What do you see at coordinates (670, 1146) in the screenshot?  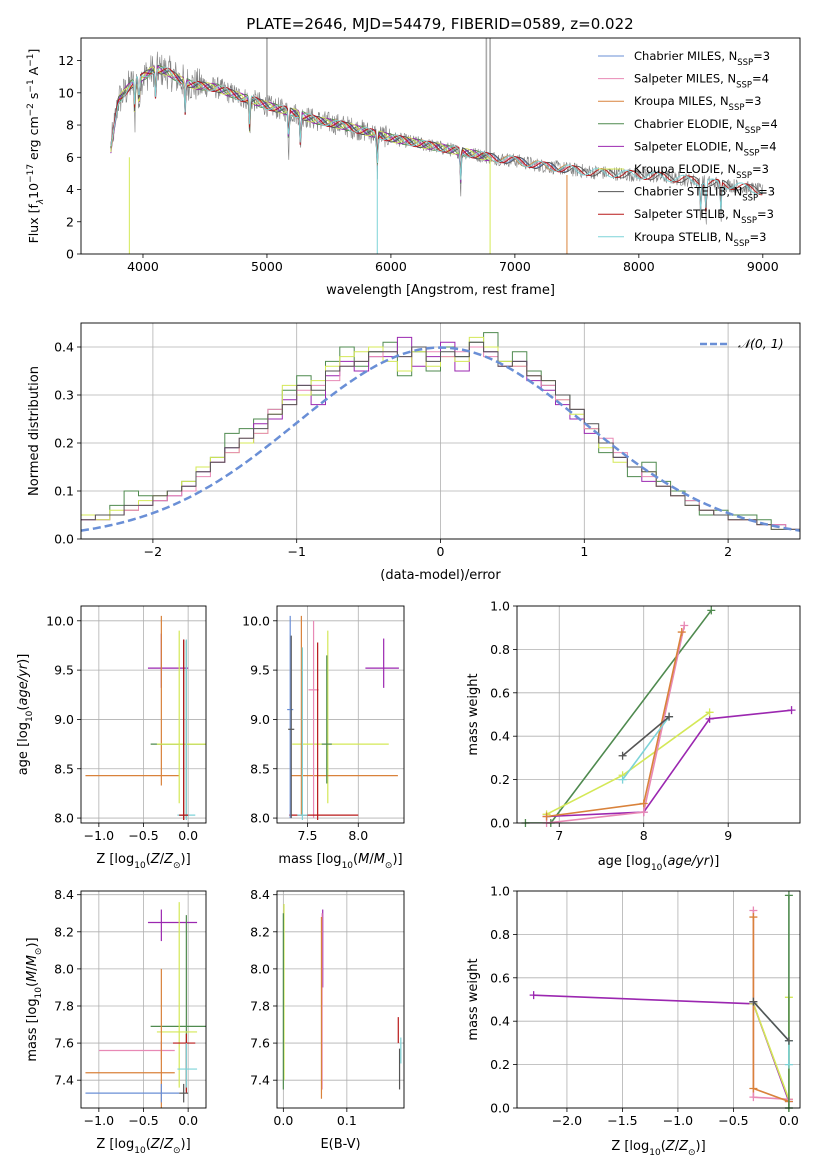 I see `weight-vs-z-xlabel-part: Z` at bounding box center [670, 1146].